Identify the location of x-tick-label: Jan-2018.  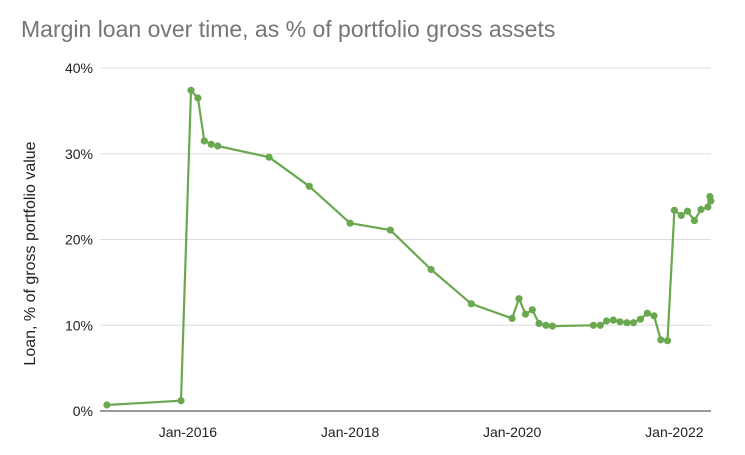
(350, 432).